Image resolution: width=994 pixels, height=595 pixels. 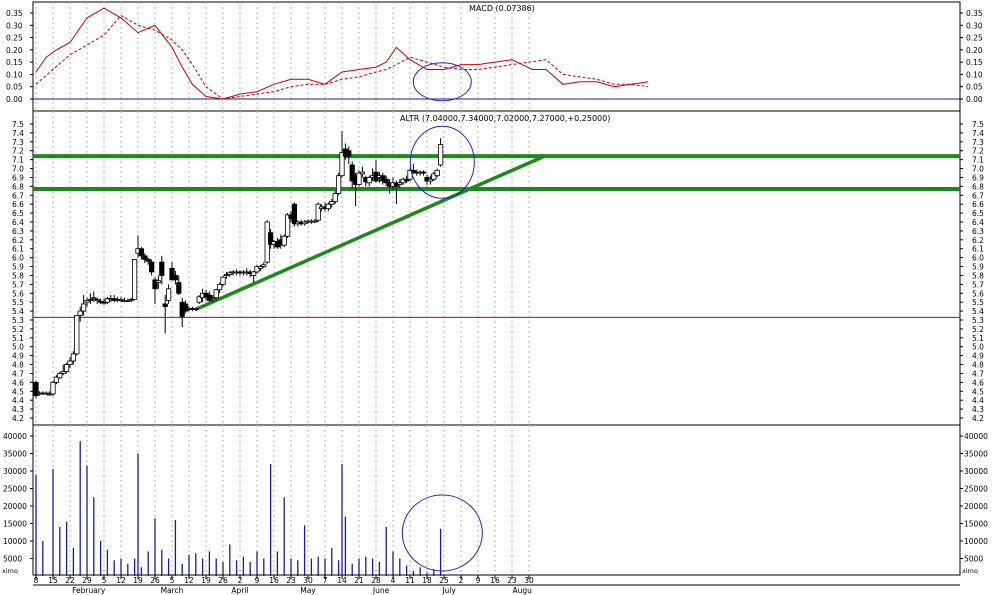 I want to click on price-left-tick: 6.5, so click(x=18, y=213).